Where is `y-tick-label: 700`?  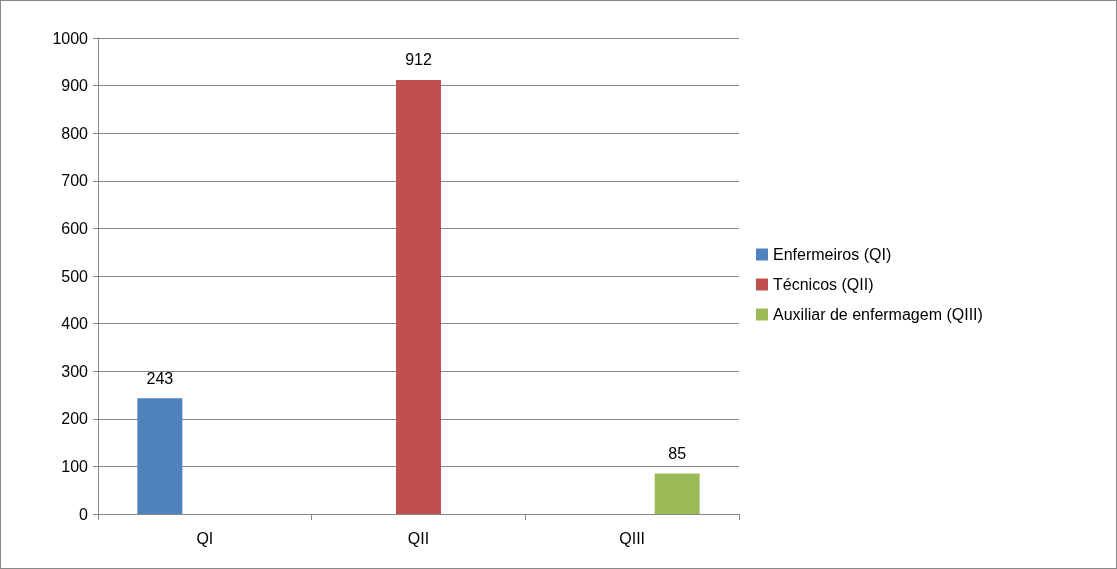
y-tick-label: 700 is located at coordinates (75, 181).